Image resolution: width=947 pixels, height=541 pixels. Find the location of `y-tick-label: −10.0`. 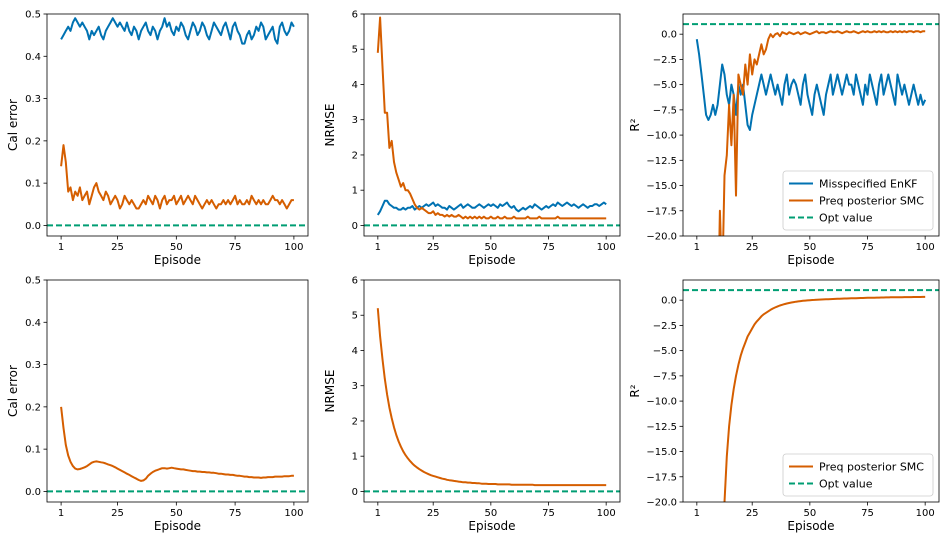

y-tick-label: −10.0 is located at coordinates (661, 136).